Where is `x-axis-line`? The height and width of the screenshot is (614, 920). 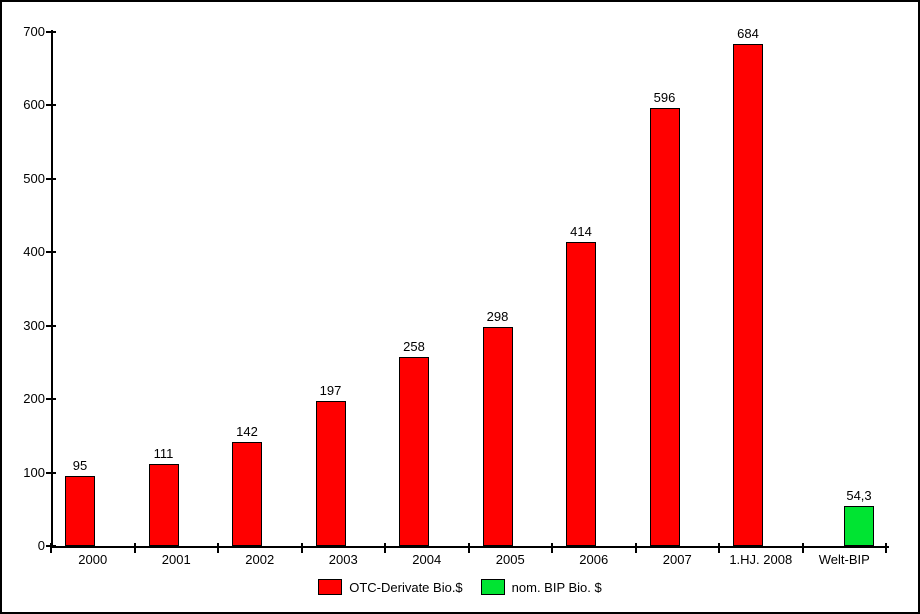
x-axis-line is located at coordinates (470, 547).